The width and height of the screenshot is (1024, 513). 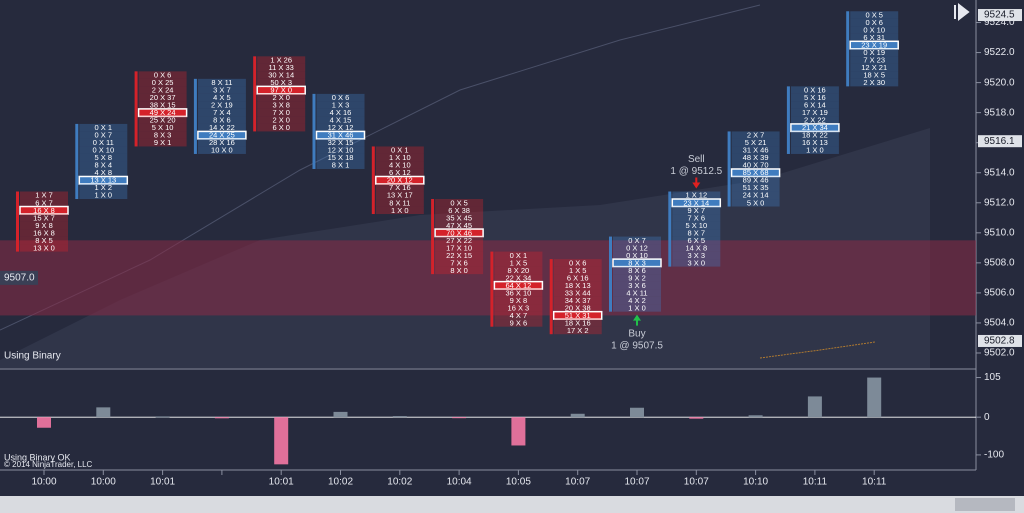 What do you see at coordinates (103, 142) in the screenshot?
I see `cell-text: 0 X 11` at bounding box center [103, 142].